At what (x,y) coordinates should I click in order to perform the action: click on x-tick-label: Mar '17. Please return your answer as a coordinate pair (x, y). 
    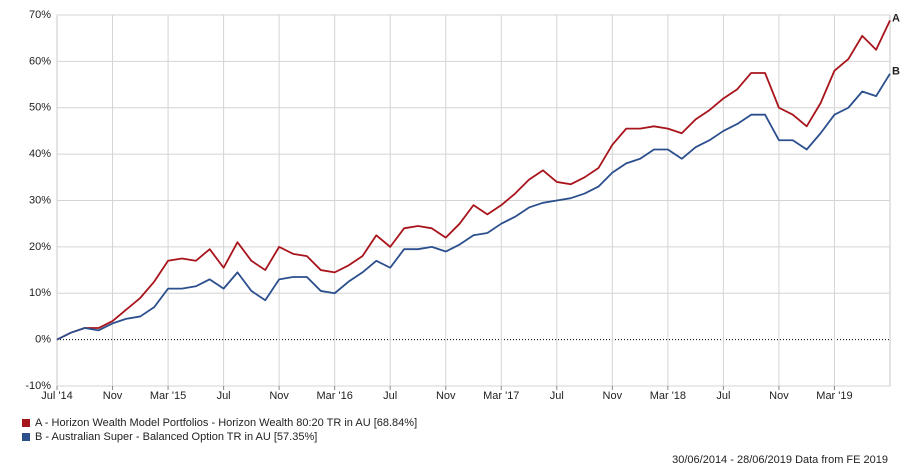
    Looking at the image, I should click on (501, 396).